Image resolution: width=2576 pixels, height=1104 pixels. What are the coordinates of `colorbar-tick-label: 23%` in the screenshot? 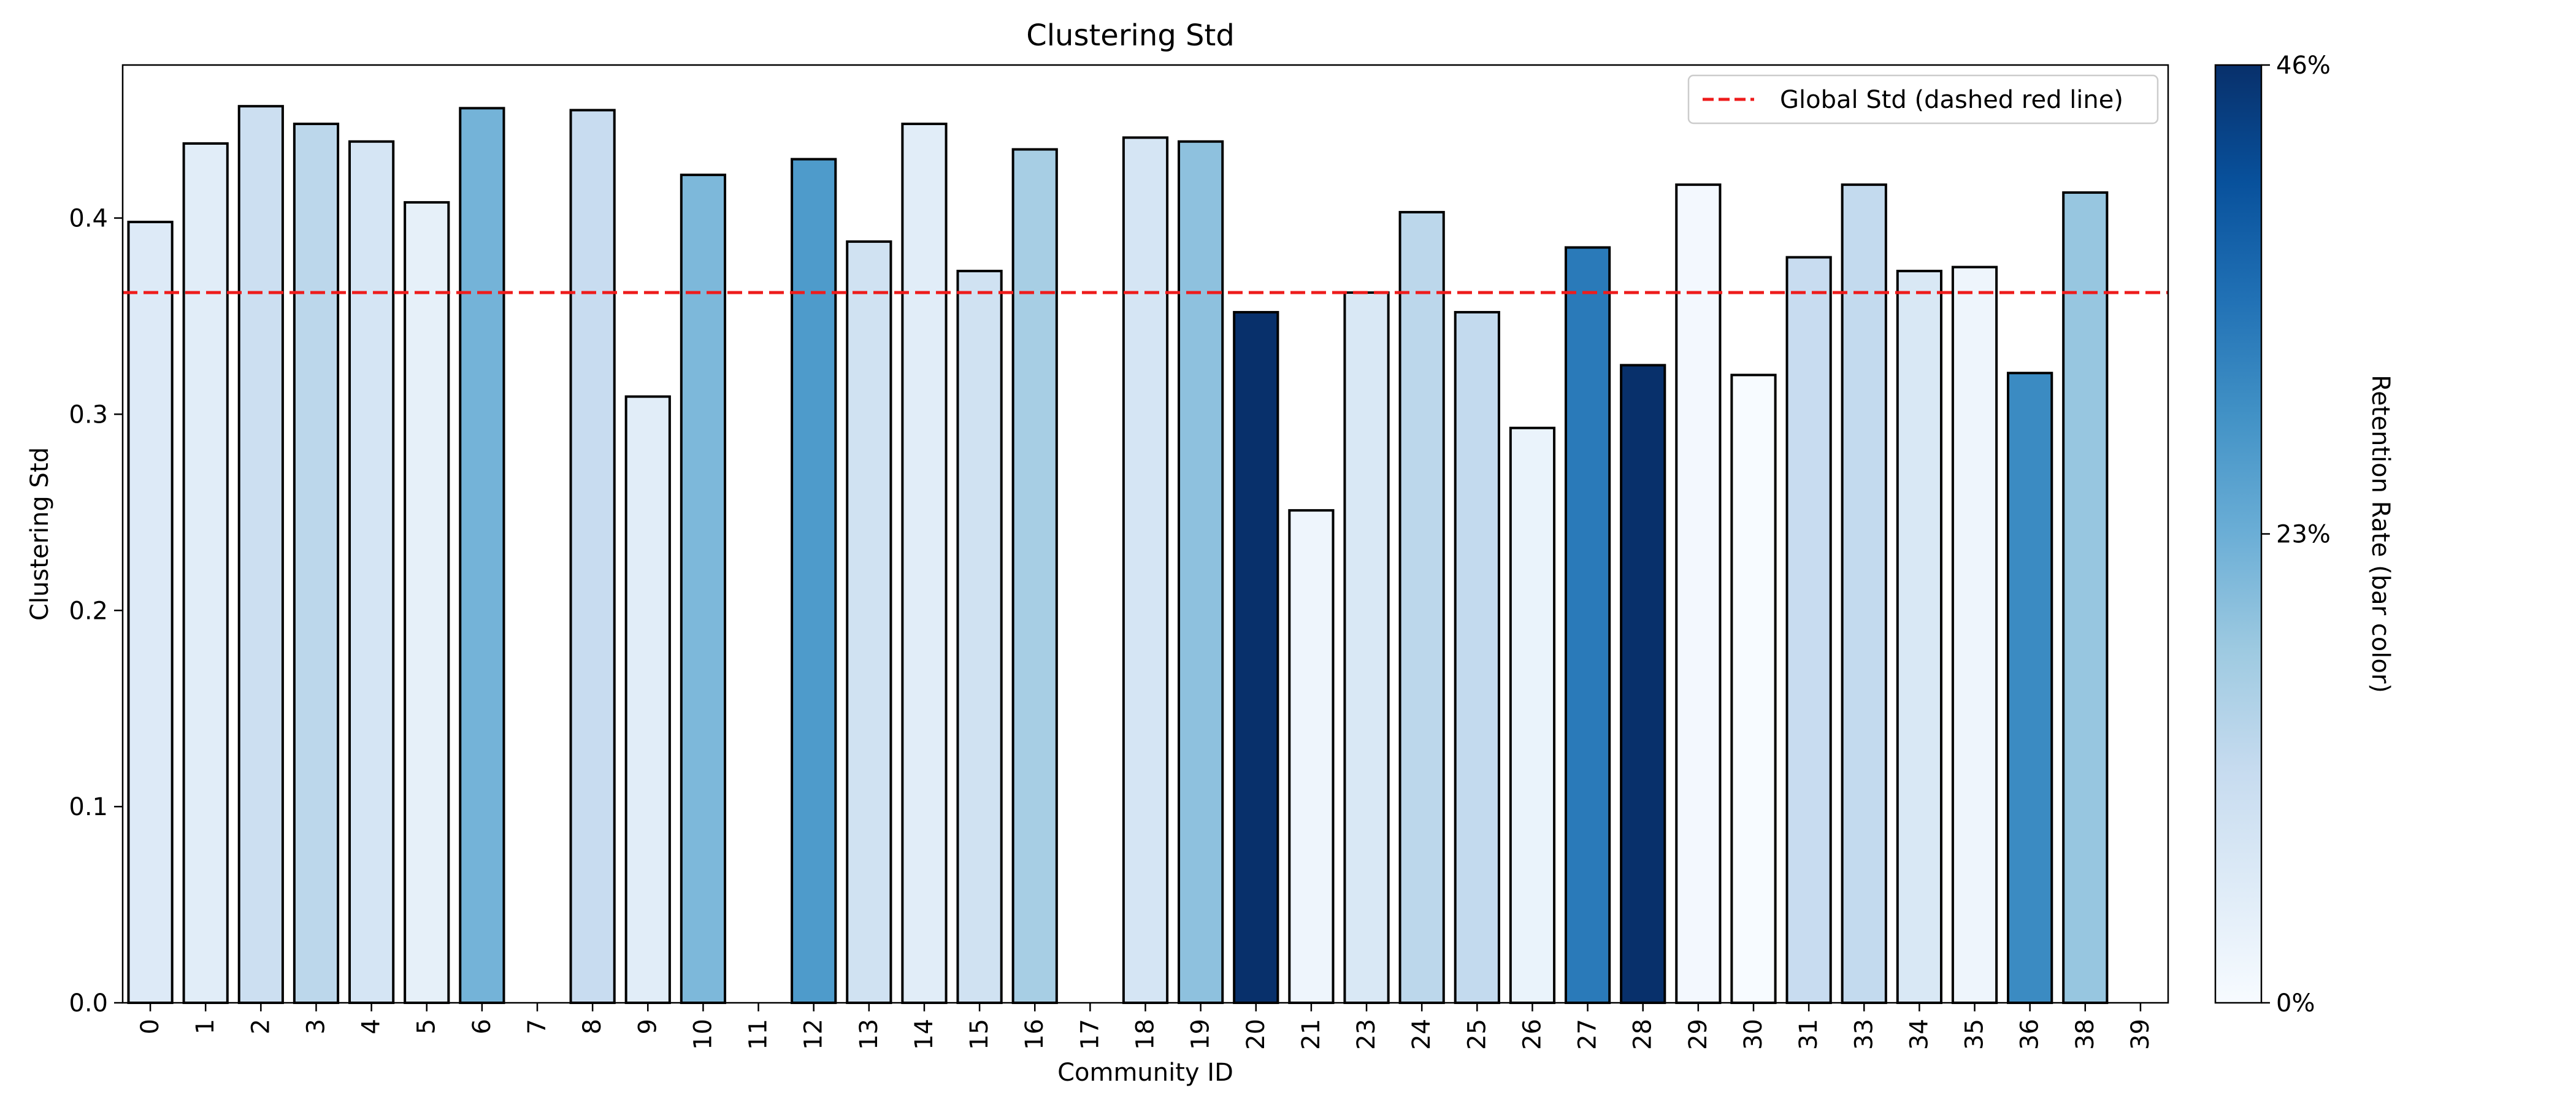 It's located at (2303, 535).